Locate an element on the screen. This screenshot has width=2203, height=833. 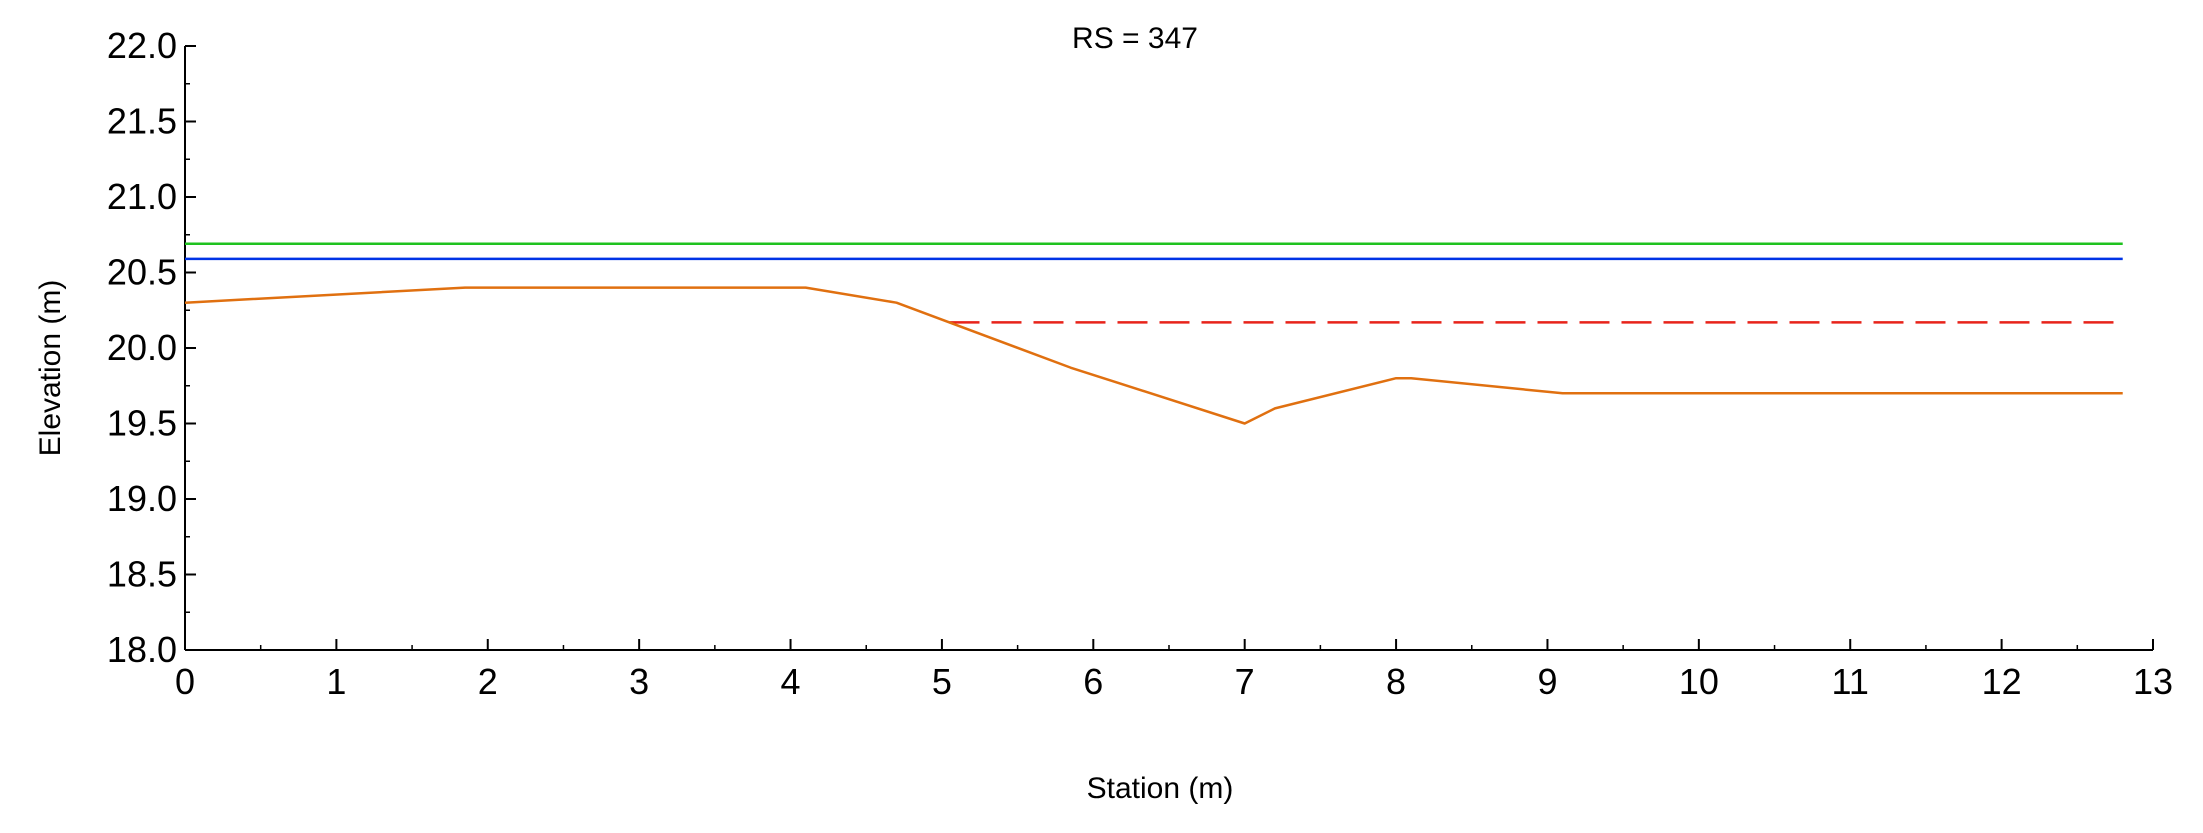
x-tick-label: 13 is located at coordinates (2153, 681).